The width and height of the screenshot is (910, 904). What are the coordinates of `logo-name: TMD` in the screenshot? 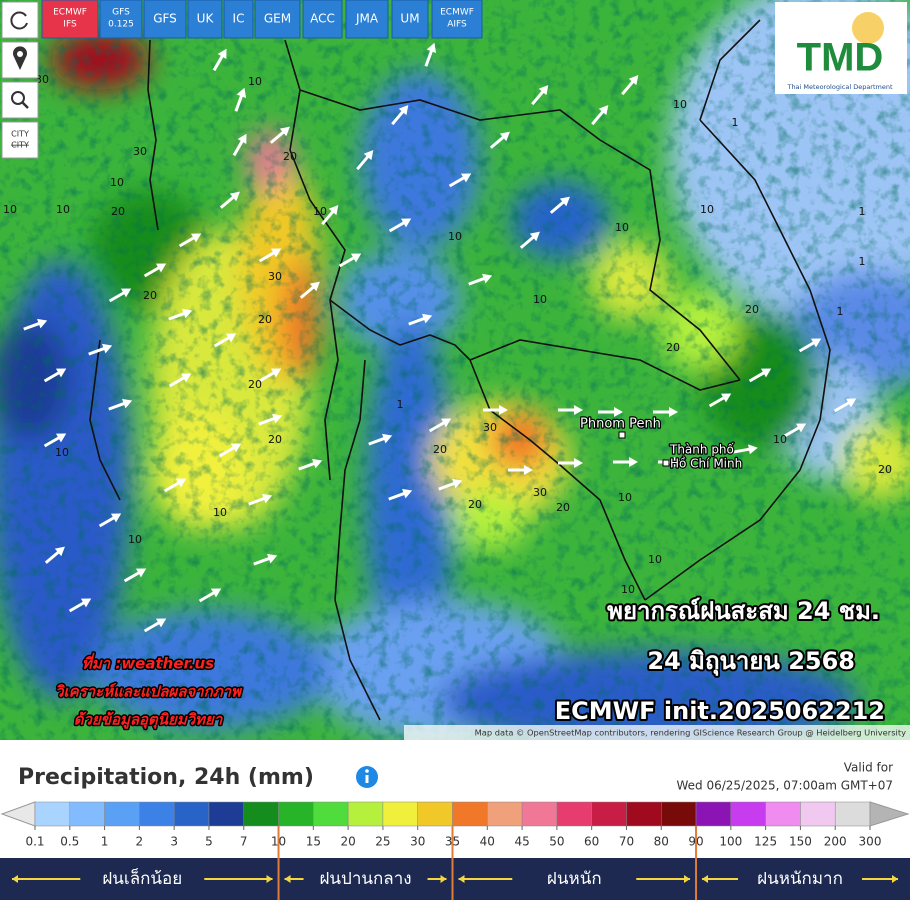 It's located at (840, 58).